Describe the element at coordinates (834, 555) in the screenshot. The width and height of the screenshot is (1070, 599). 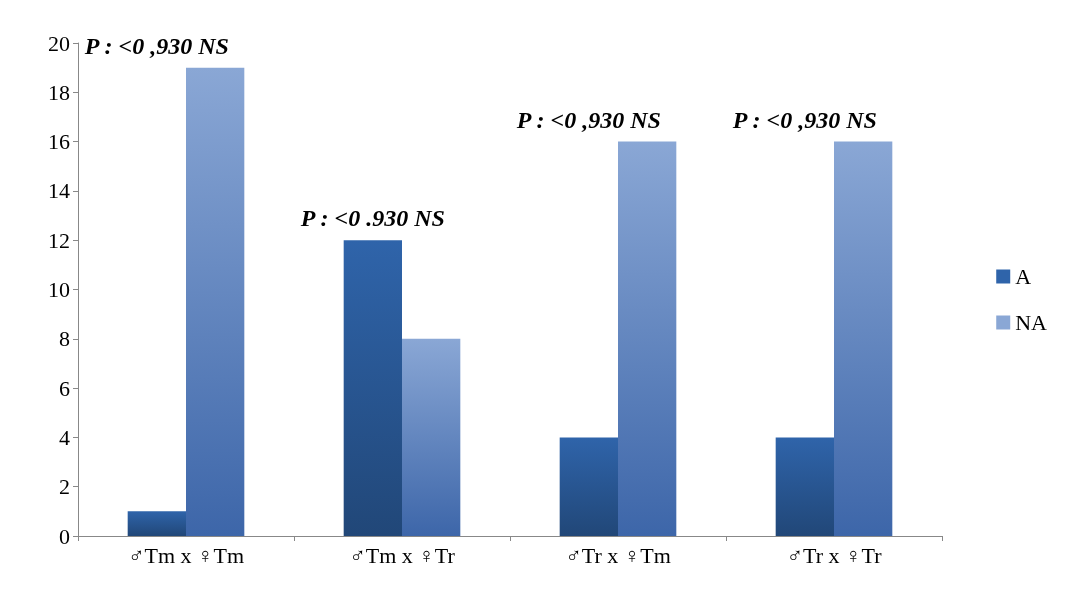
I see `x-tick-label: ♂Tr x ♀Tr` at that location.